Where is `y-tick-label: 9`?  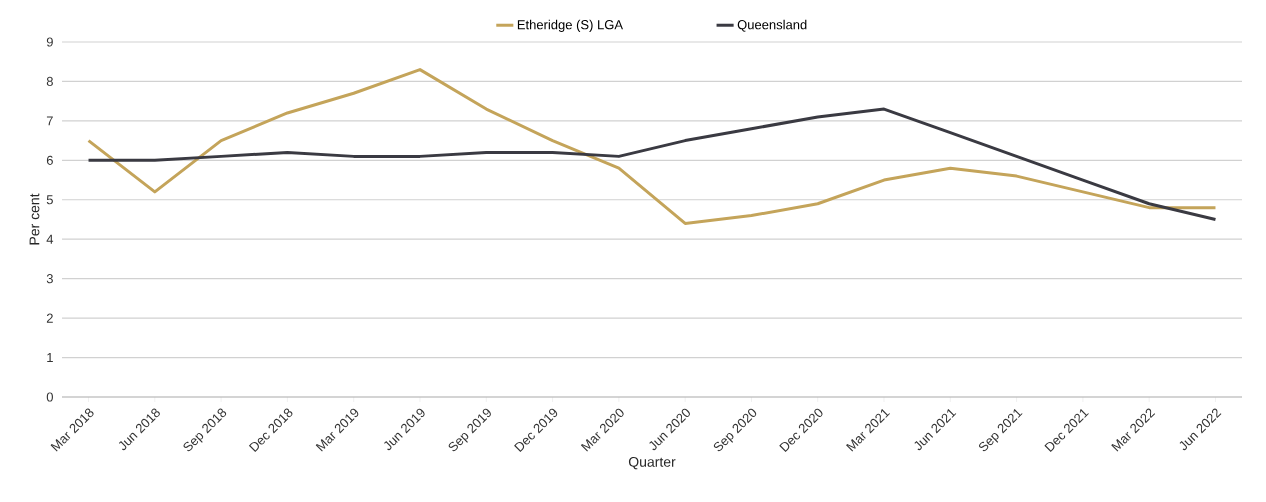
y-tick-label: 9 is located at coordinates (49, 42).